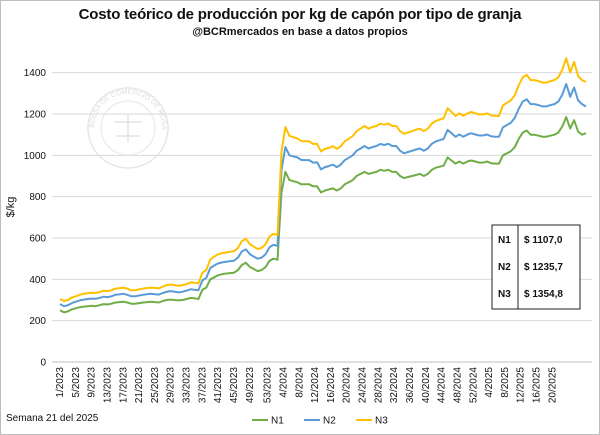 This screenshot has height=435, width=600. What do you see at coordinates (504, 240) in the screenshot?
I see `table-row-label: N1` at bounding box center [504, 240].